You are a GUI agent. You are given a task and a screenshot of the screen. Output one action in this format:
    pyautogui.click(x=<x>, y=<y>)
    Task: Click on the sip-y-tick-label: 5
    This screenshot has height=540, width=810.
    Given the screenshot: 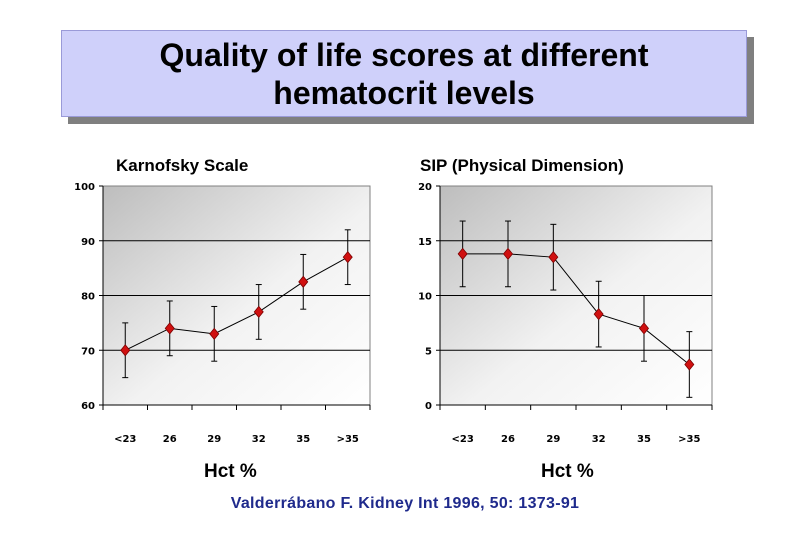 What is the action you would take?
    pyautogui.click(x=428, y=351)
    